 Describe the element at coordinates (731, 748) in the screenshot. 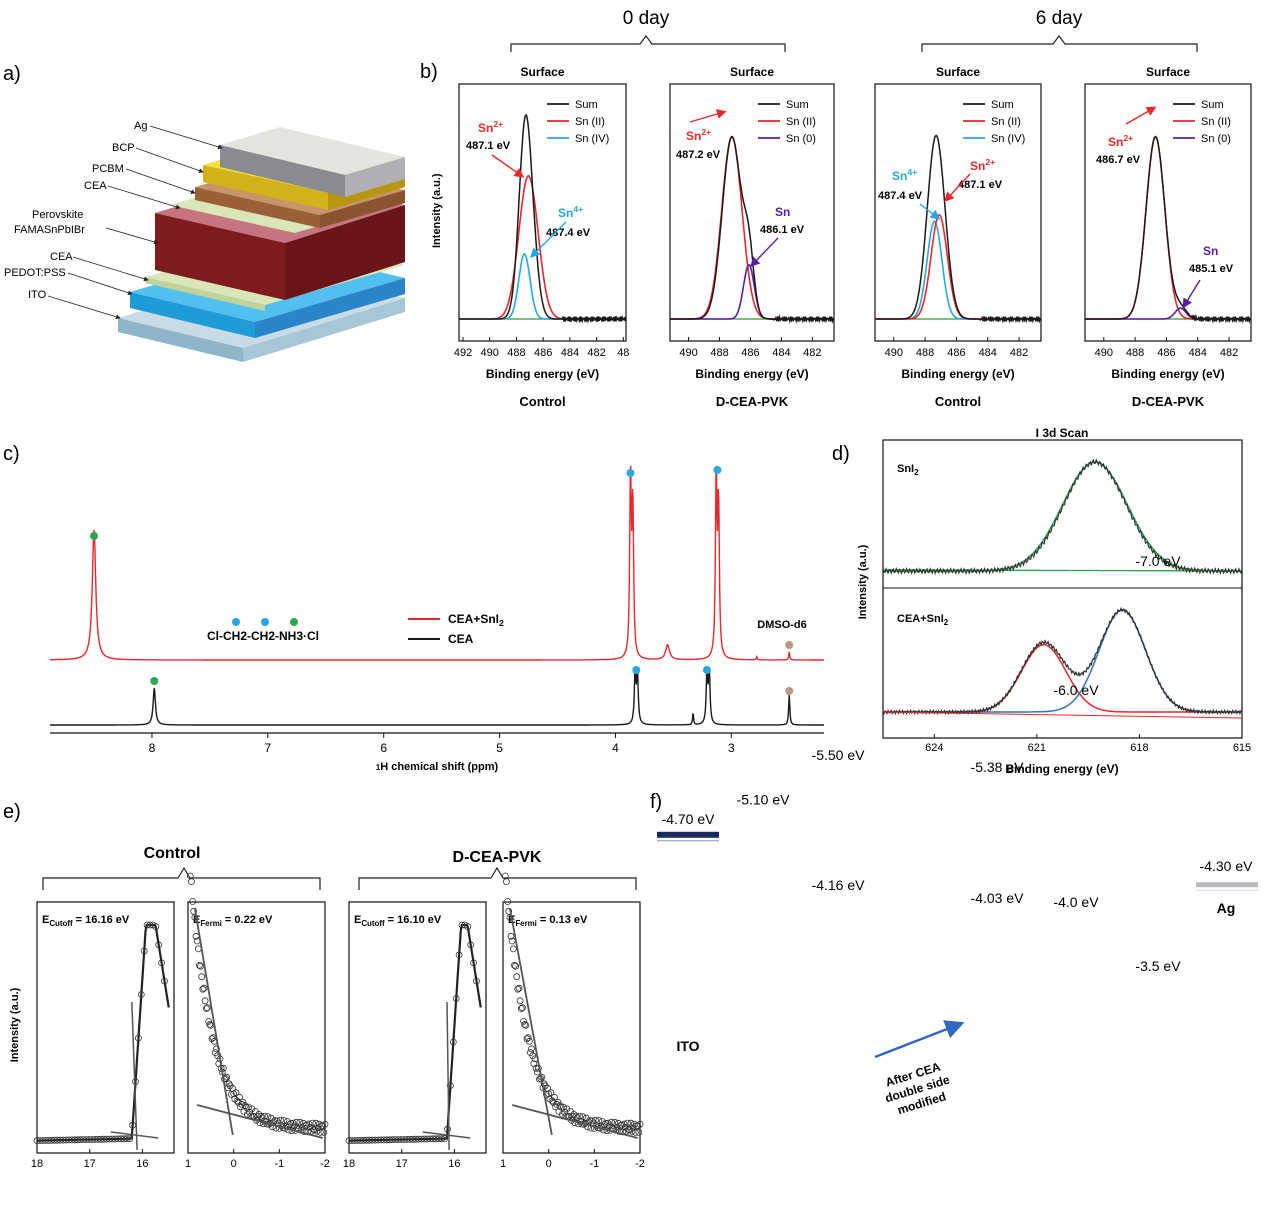

I see `x-tick-label: 3` at that location.